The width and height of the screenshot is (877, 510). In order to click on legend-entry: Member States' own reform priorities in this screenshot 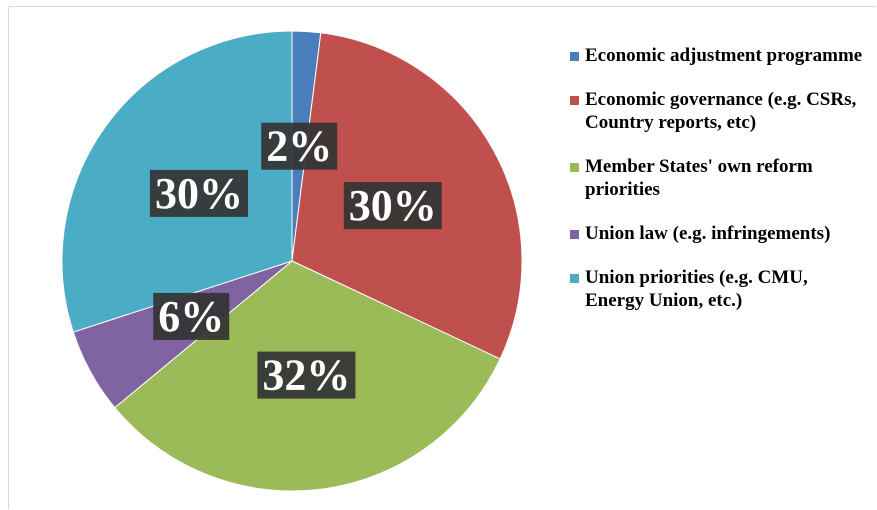, I will do `click(720, 178)`.